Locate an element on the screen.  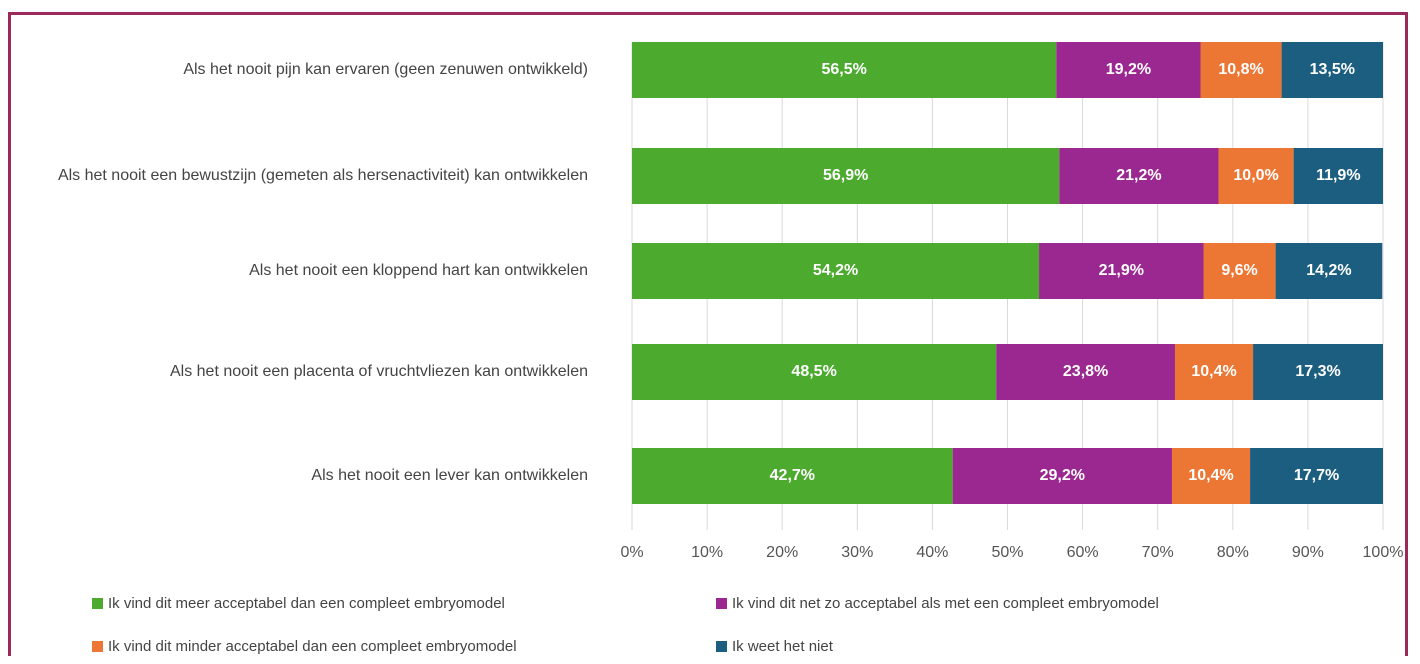
data-label: 10,8% is located at coordinates (1240, 69).